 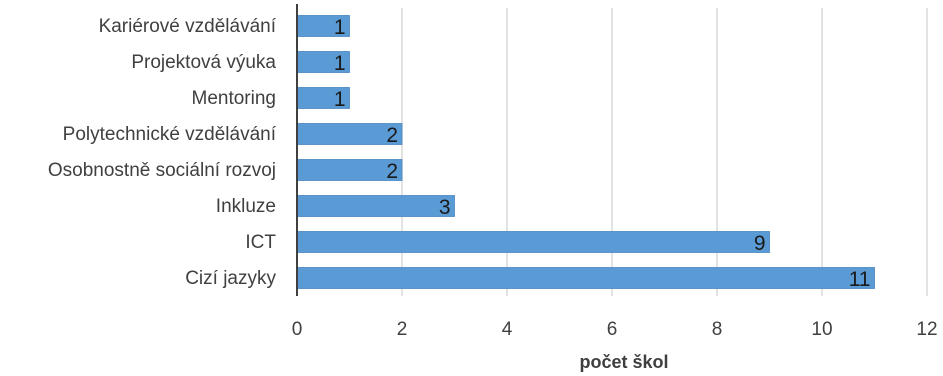 I want to click on x-tick-label: 8, so click(x=717, y=329).